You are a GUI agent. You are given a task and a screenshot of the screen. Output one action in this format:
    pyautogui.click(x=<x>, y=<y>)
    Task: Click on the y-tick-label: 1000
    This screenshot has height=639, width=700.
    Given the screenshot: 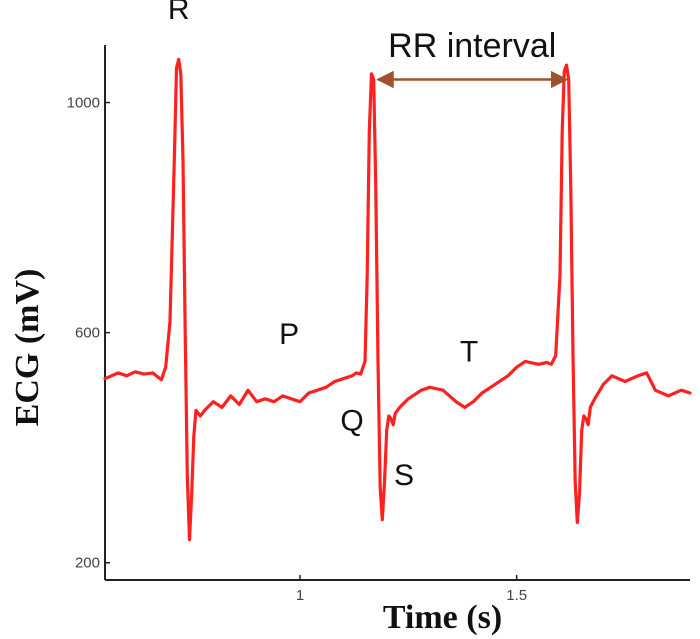 What is the action you would take?
    pyautogui.click(x=83, y=103)
    